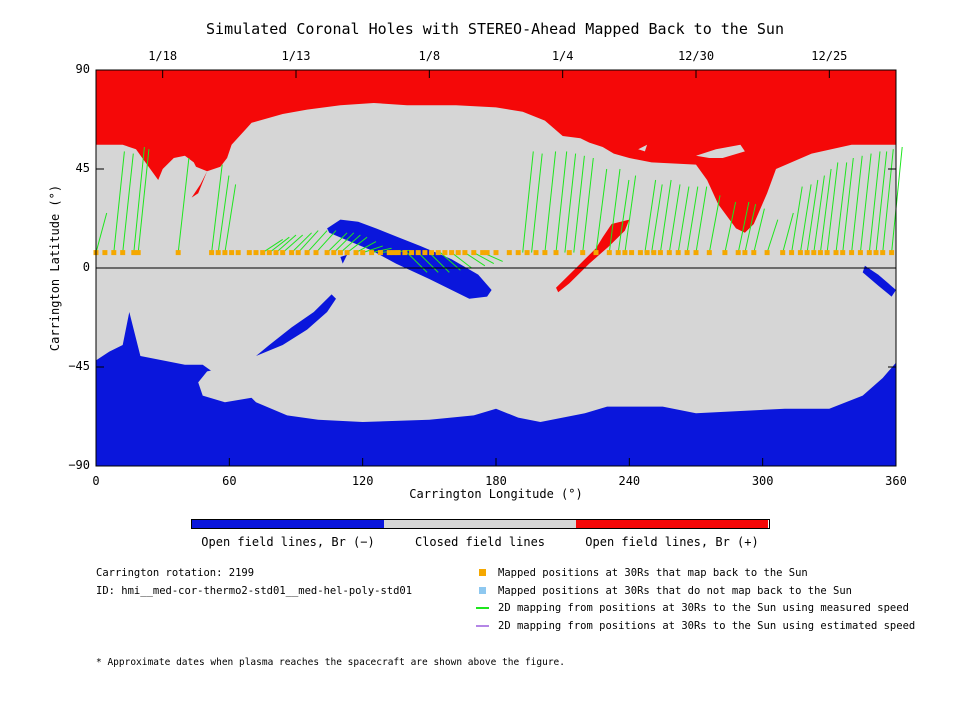 This screenshot has height=720, width=960. I want to click on closed-island-south, so click(231, 385).